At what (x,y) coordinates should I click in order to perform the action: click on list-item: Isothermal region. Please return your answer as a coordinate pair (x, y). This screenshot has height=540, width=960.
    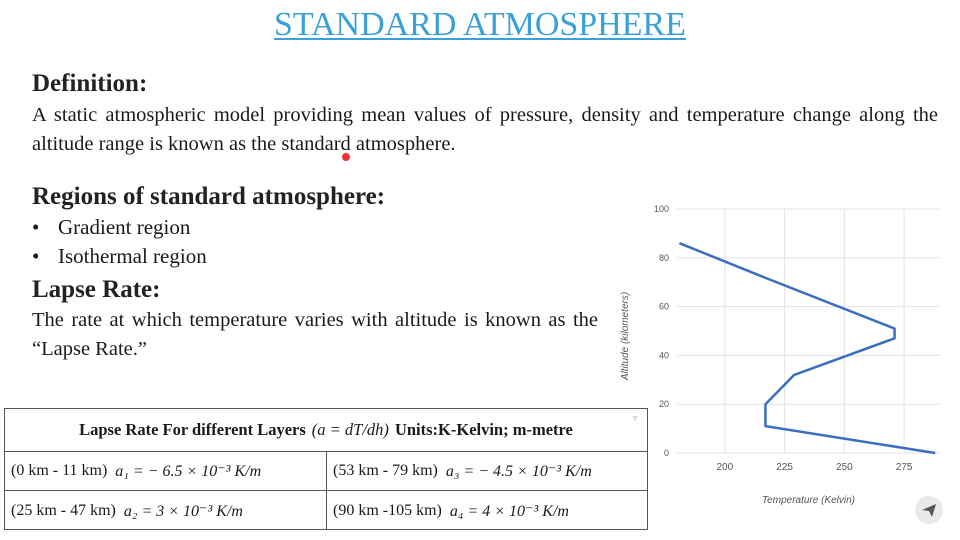
    Looking at the image, I should click on (119, 256).